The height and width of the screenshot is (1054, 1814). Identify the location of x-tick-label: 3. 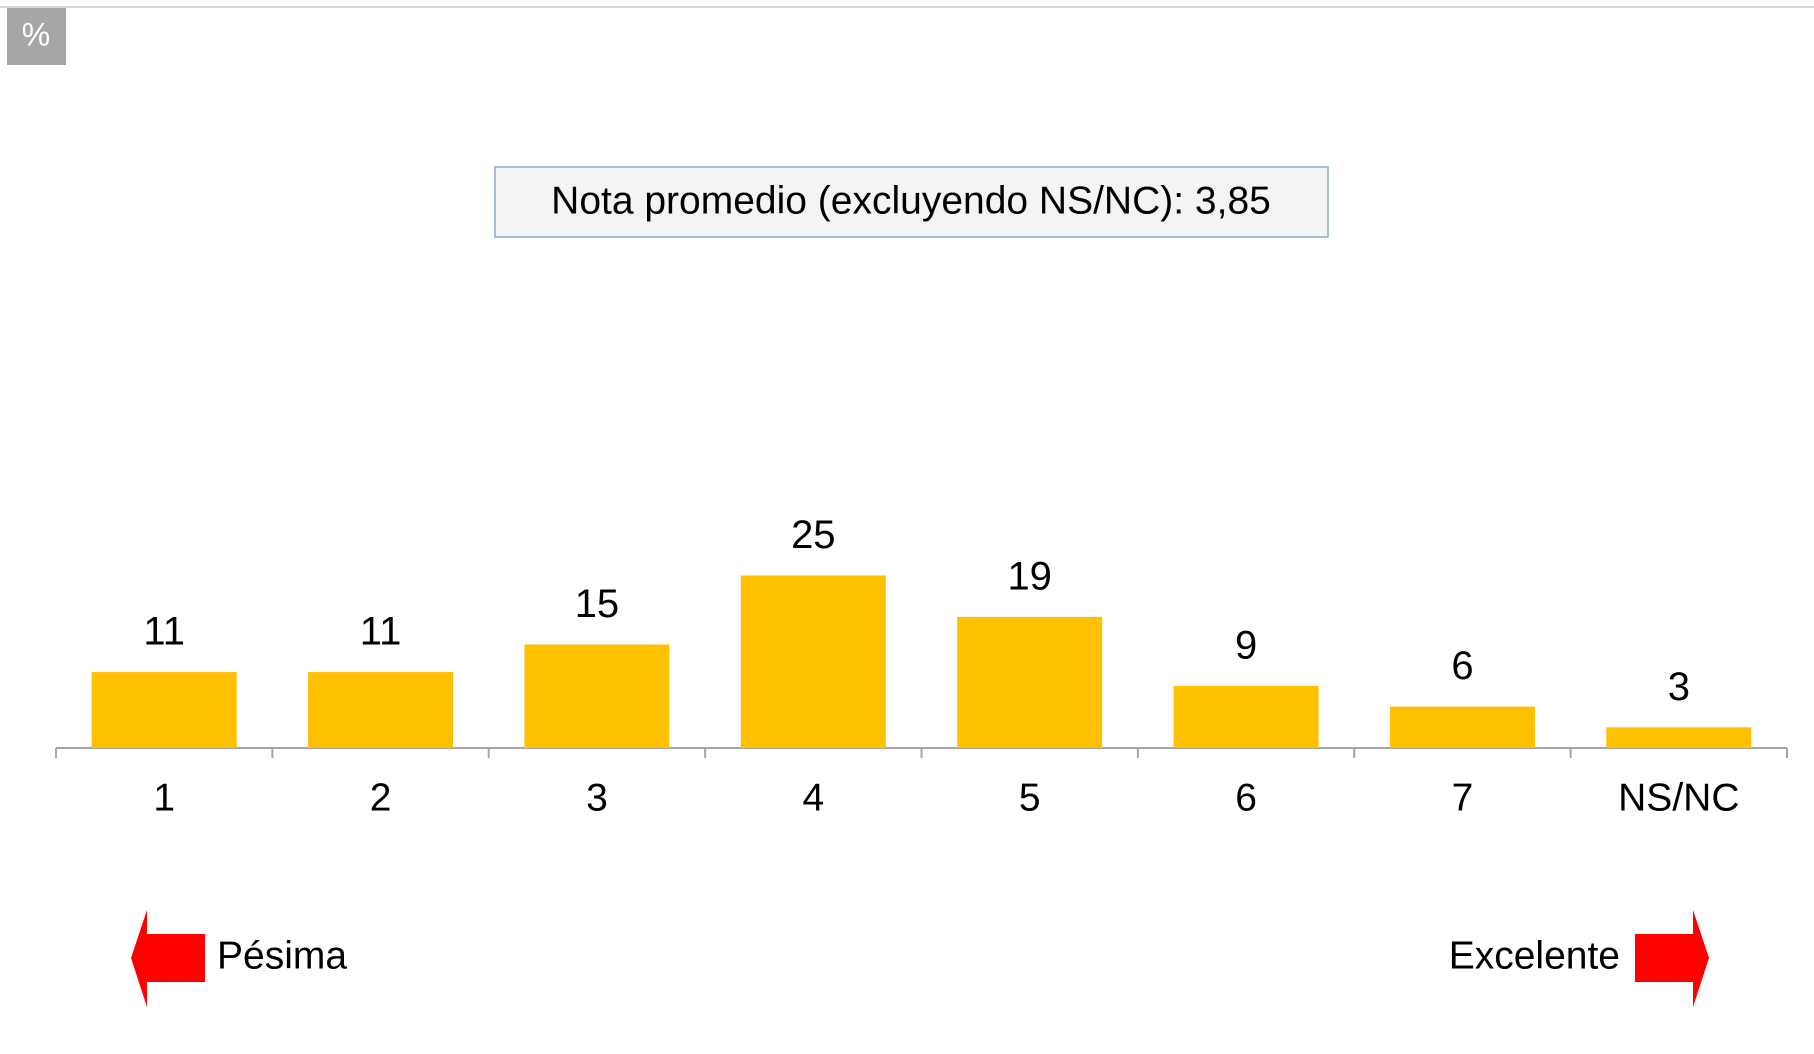
(597, 797).